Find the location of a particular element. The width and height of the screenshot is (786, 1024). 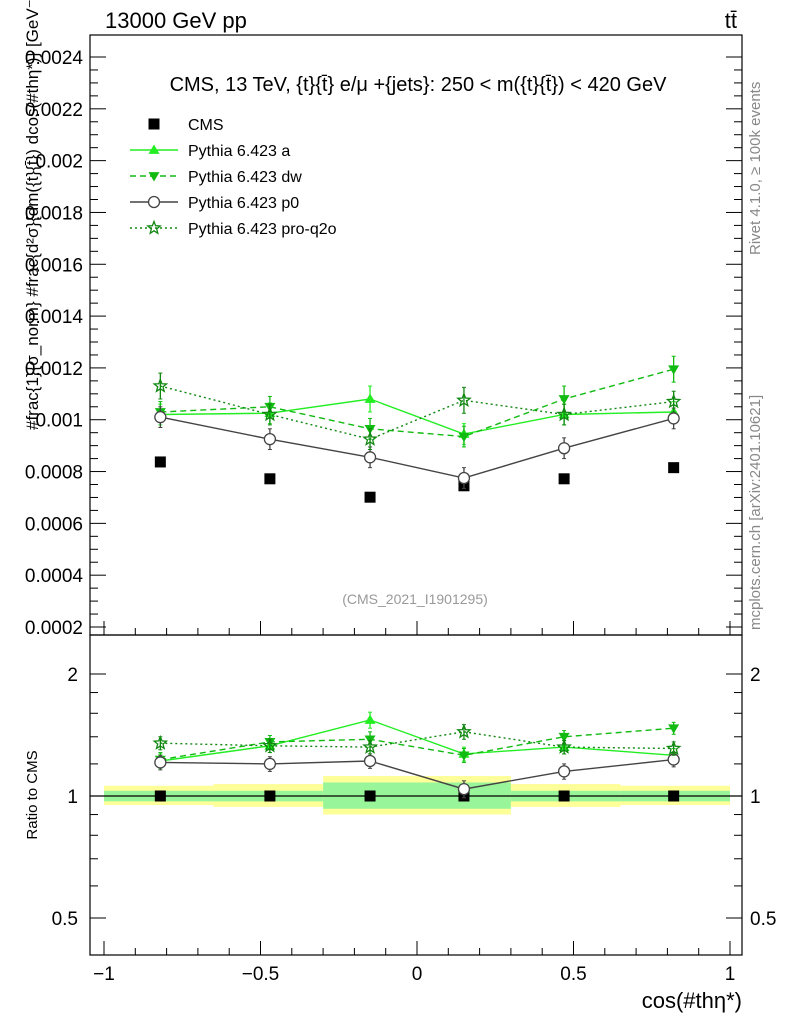

y-tick-label: 0.0016 is located at coordinates (54, 265).